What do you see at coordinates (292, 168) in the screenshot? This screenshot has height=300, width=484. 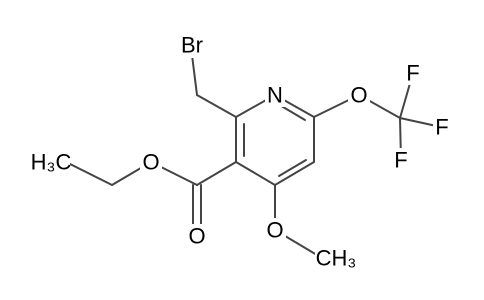 I see `double-bond` at bounding box center [292, 168].